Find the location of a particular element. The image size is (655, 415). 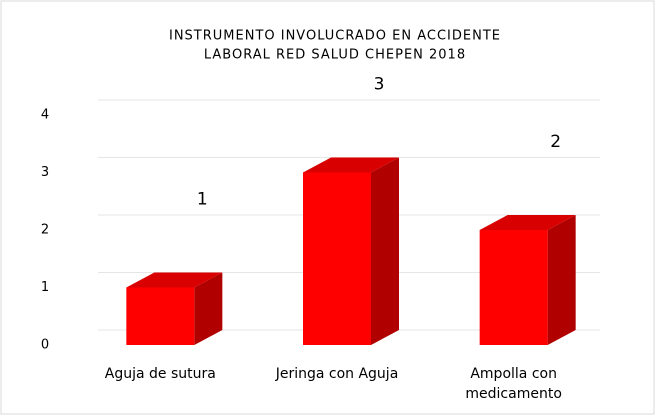

x-tick-label: Aguja de sutura is located at coordinates (160, 374).